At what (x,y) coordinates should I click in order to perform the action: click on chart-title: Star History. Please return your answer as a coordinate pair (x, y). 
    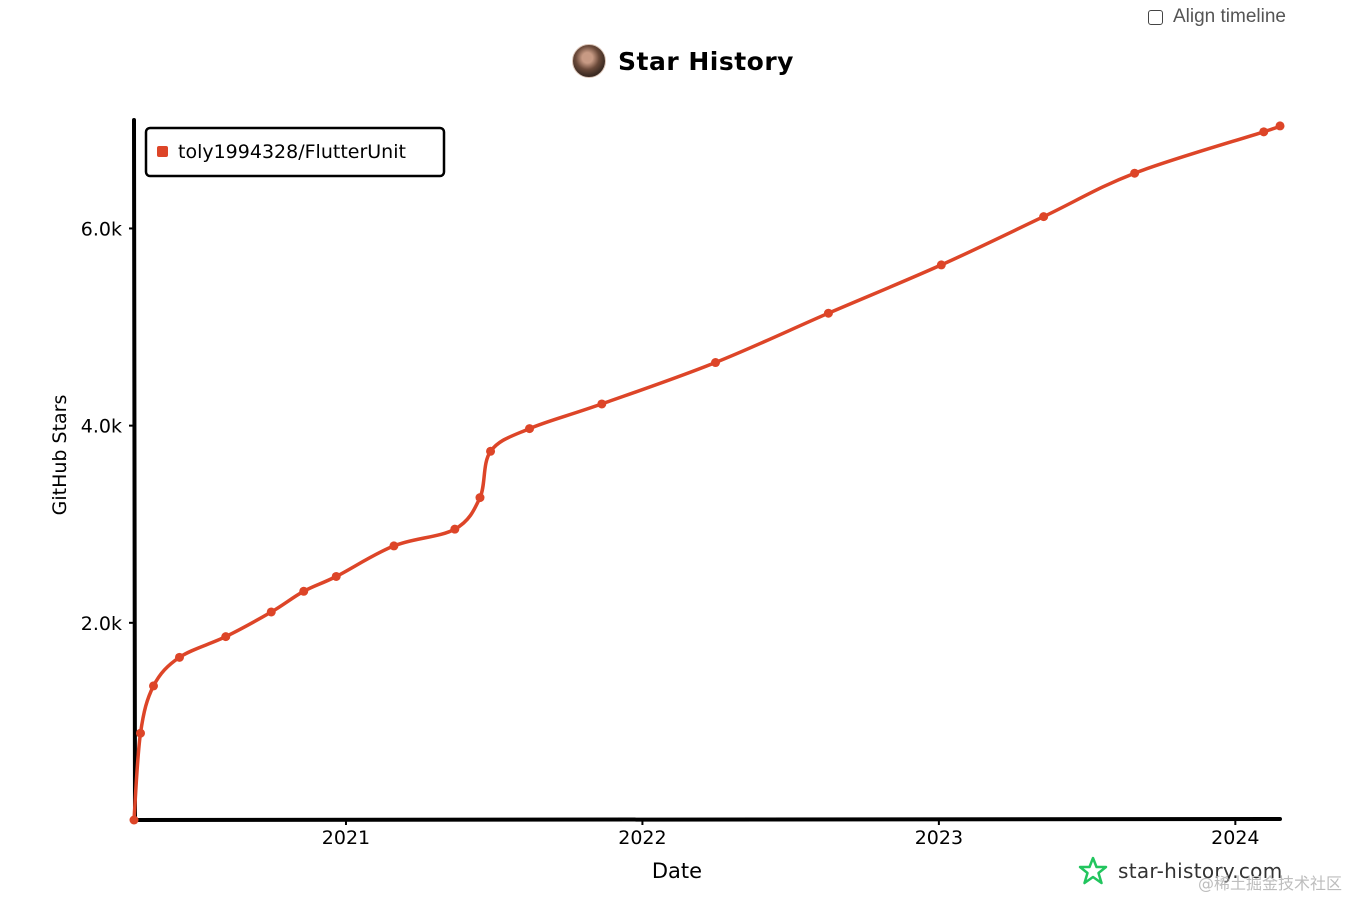
    Looking at the image, I should click on (706, 61).